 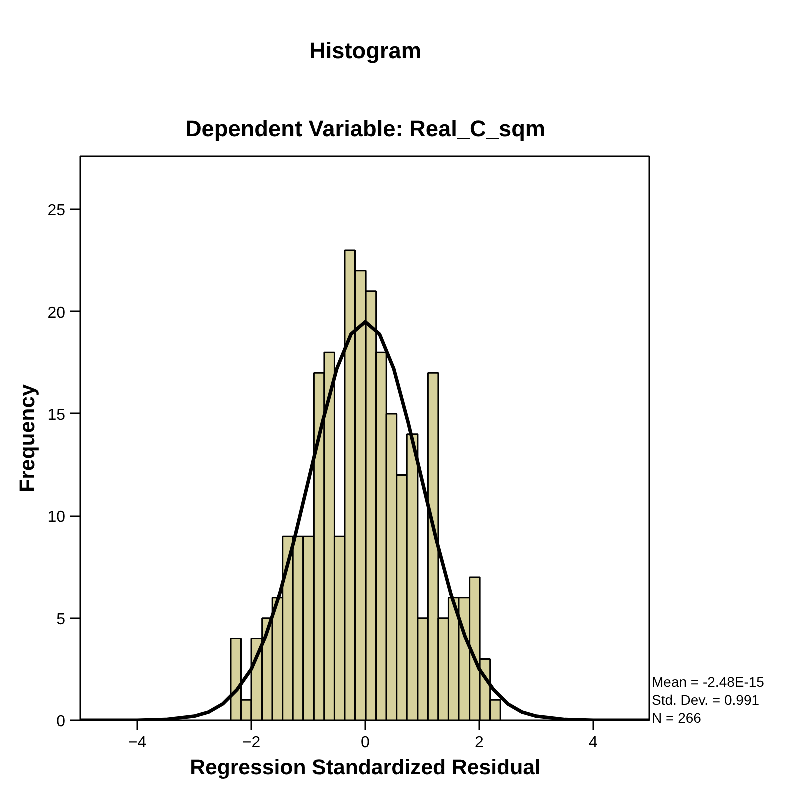 What do you see at coordinates (593, 743) in the screenshot?
I see `x-tick-label: 4` at bounding box center [593, 743].